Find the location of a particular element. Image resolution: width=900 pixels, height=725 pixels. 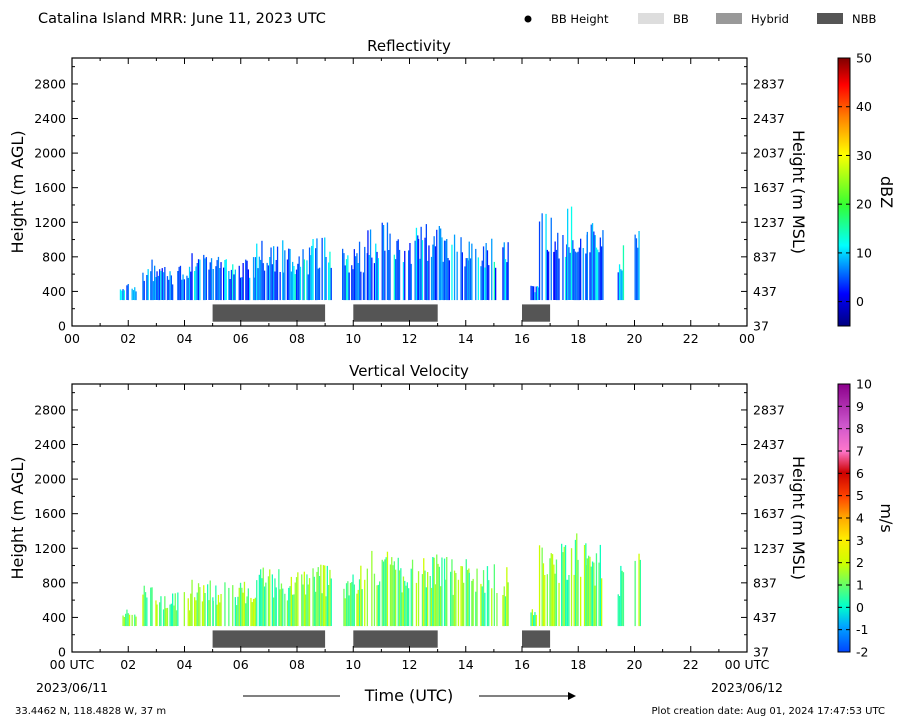

reflectivity-colorbar-label: dBZ is located at coordinates (886, 192).